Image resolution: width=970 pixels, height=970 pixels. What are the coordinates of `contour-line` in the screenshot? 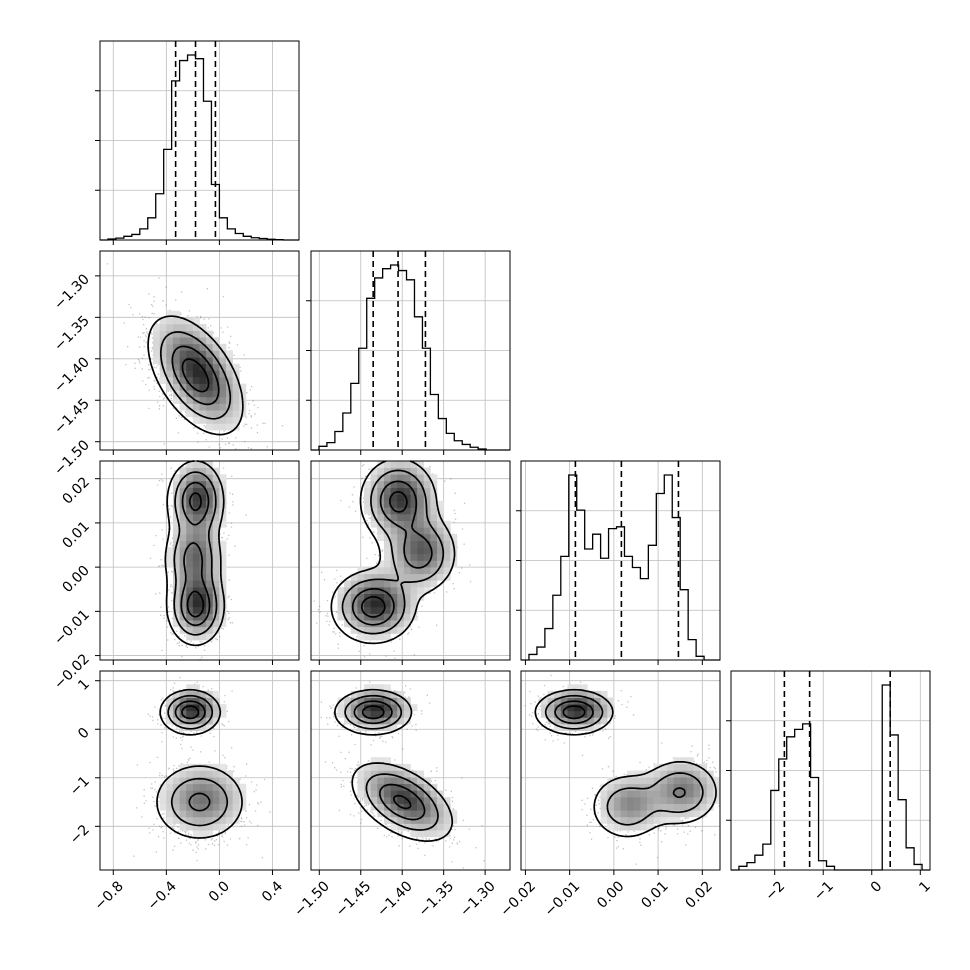 It's located at (393, 552).